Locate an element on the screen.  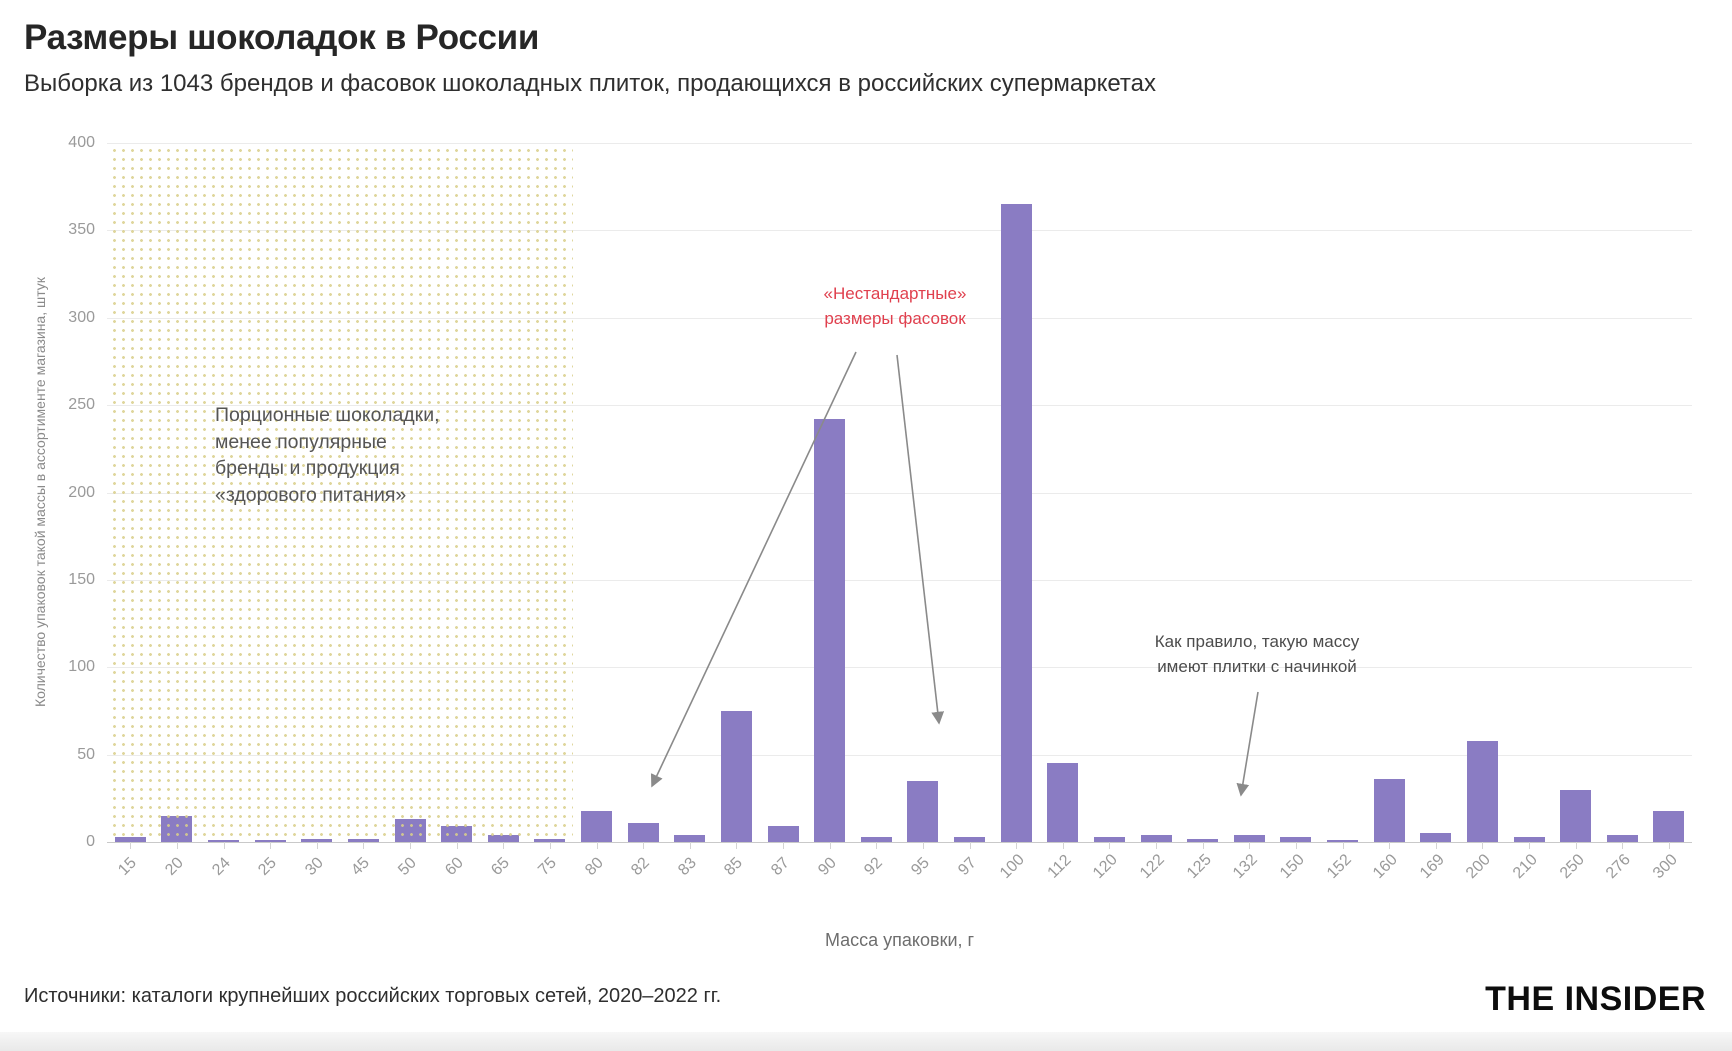
x-tick-label-150: 150 is located at coordinates (1292, 867).